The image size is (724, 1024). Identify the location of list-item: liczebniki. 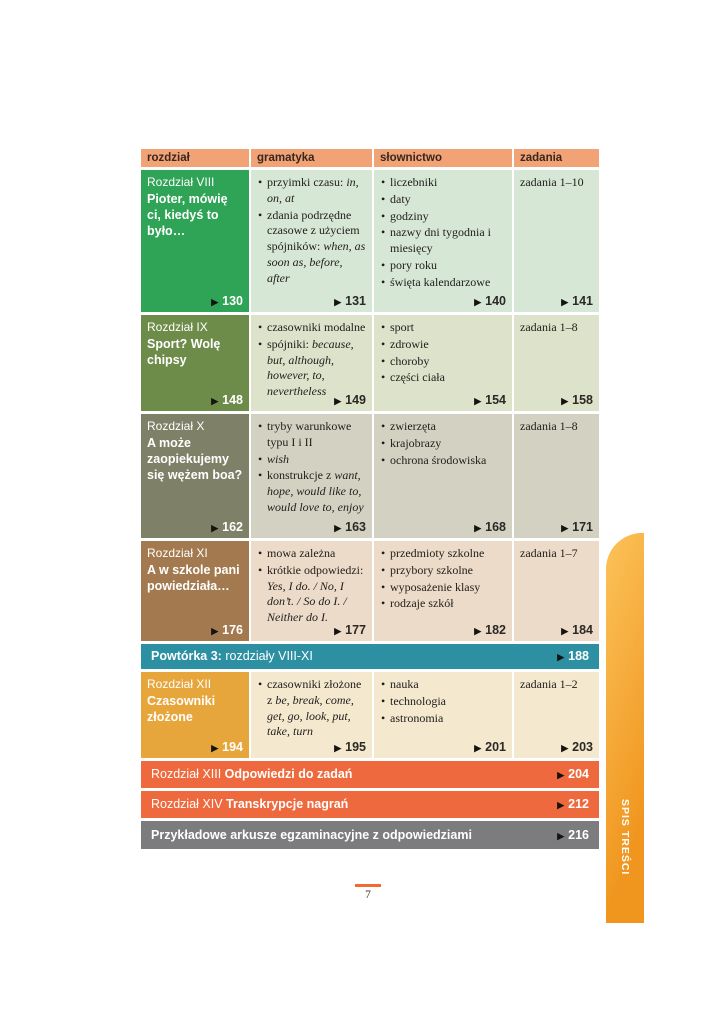
(443, 183).